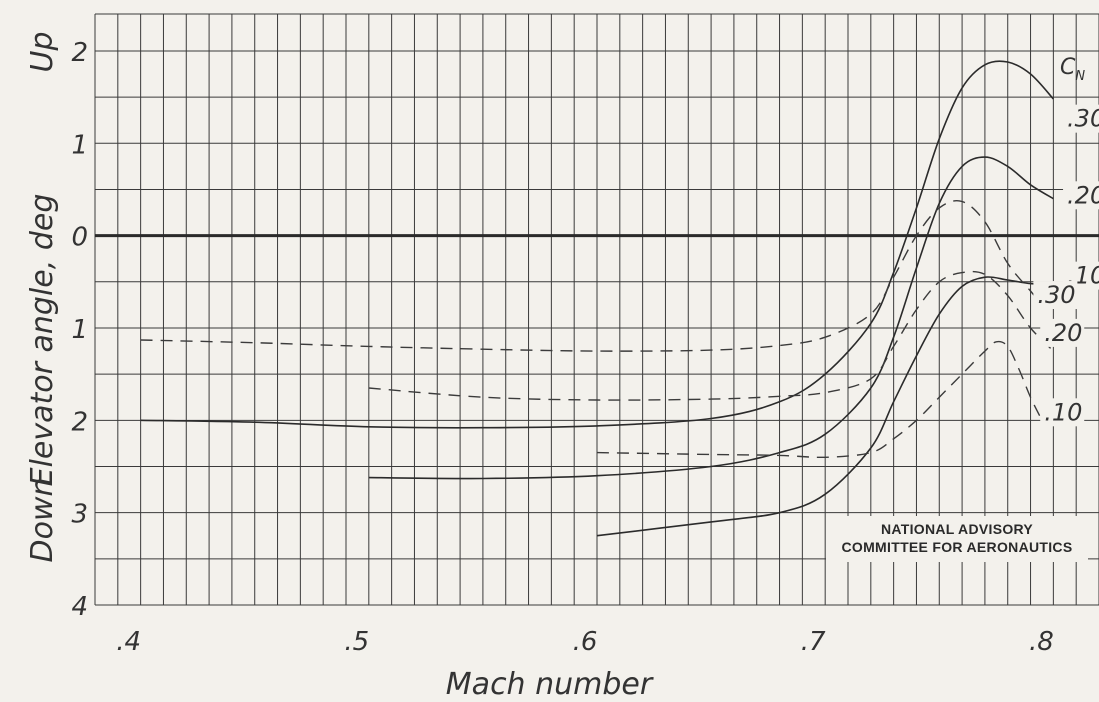 This screenshot has width=1099, height=702. What do you see at coordinates (79, 515) in the screenshot?
I see `y-tick-label: 3` at bounding box center [79, 515].